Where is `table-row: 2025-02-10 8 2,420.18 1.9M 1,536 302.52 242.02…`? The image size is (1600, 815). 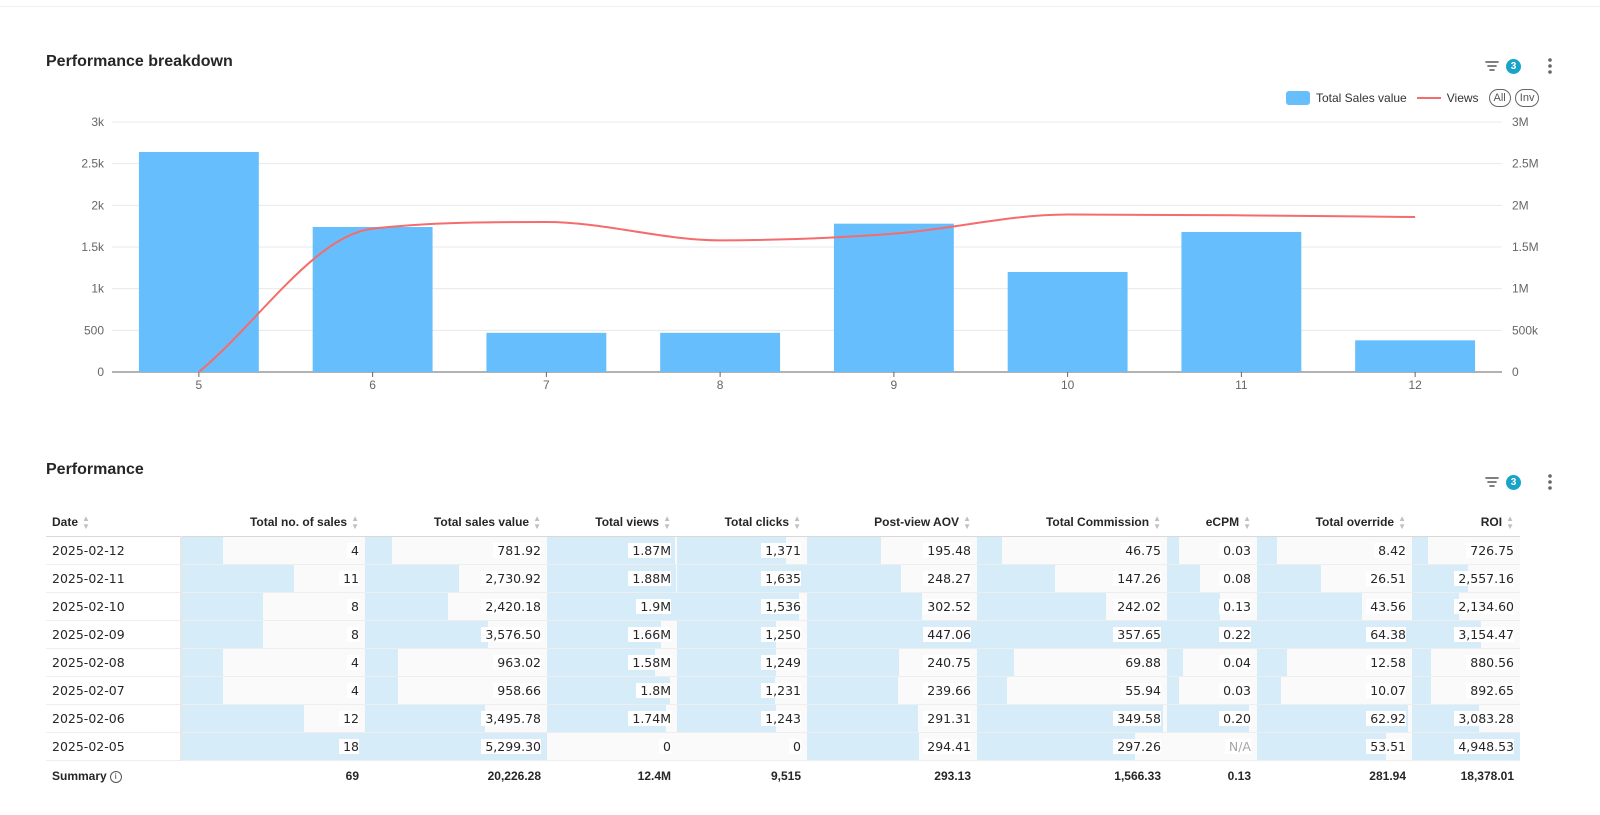
table-row: 2025-02-10 8 2,420.18 1.9M 1,536 302.52 242.02… is located at coordinates (783, 606).